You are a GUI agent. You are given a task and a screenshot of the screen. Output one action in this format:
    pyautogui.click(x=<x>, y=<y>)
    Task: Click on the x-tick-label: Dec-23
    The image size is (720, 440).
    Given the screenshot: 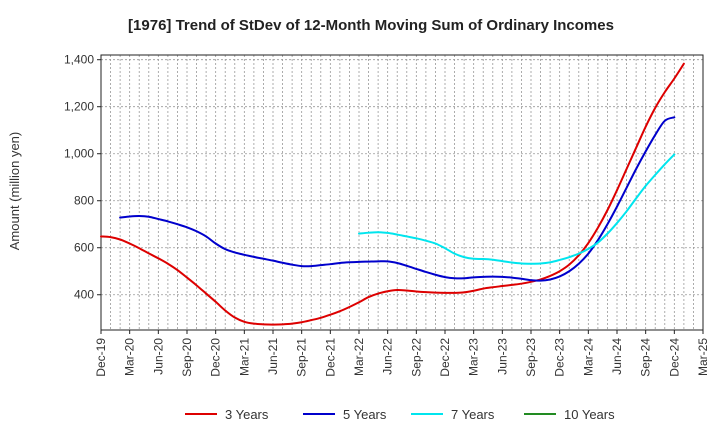 What is the action you would take?
    pyautogui.click(x=560, y=357)
    